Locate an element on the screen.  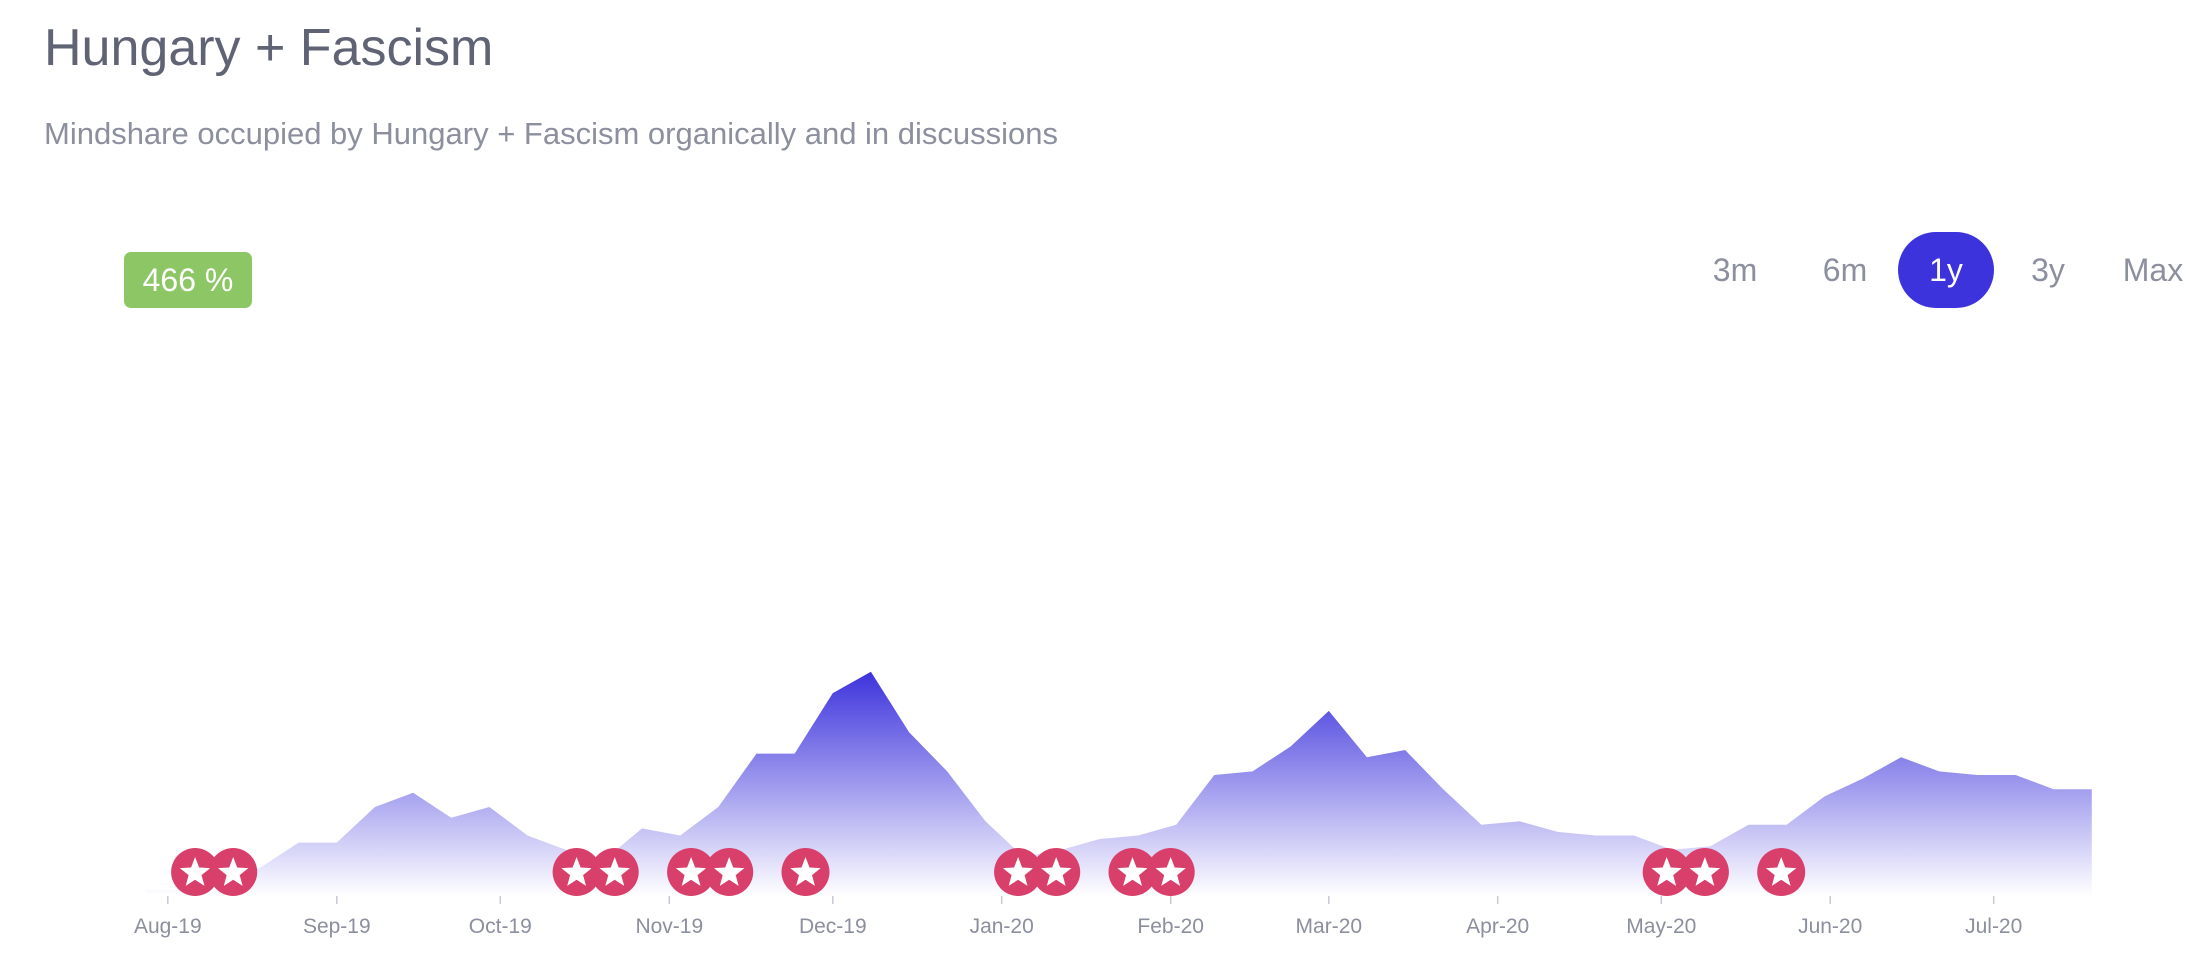
x-tick-label: Jul-20 is located at coordinates (1993, 926).